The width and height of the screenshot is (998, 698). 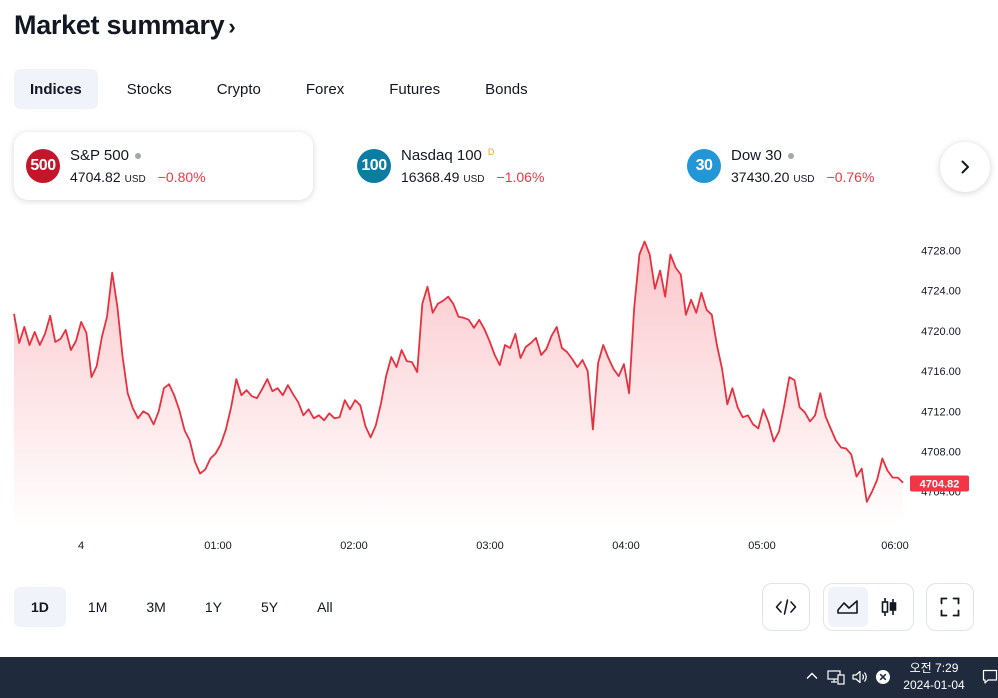 What do you see at coordinates (444, 166) in the screenshot?
I see `ticker-card-nasdaq100: 100 Nasdaq 100 D 16368.49 USD −1.06%` at bounding box center [444, 166].